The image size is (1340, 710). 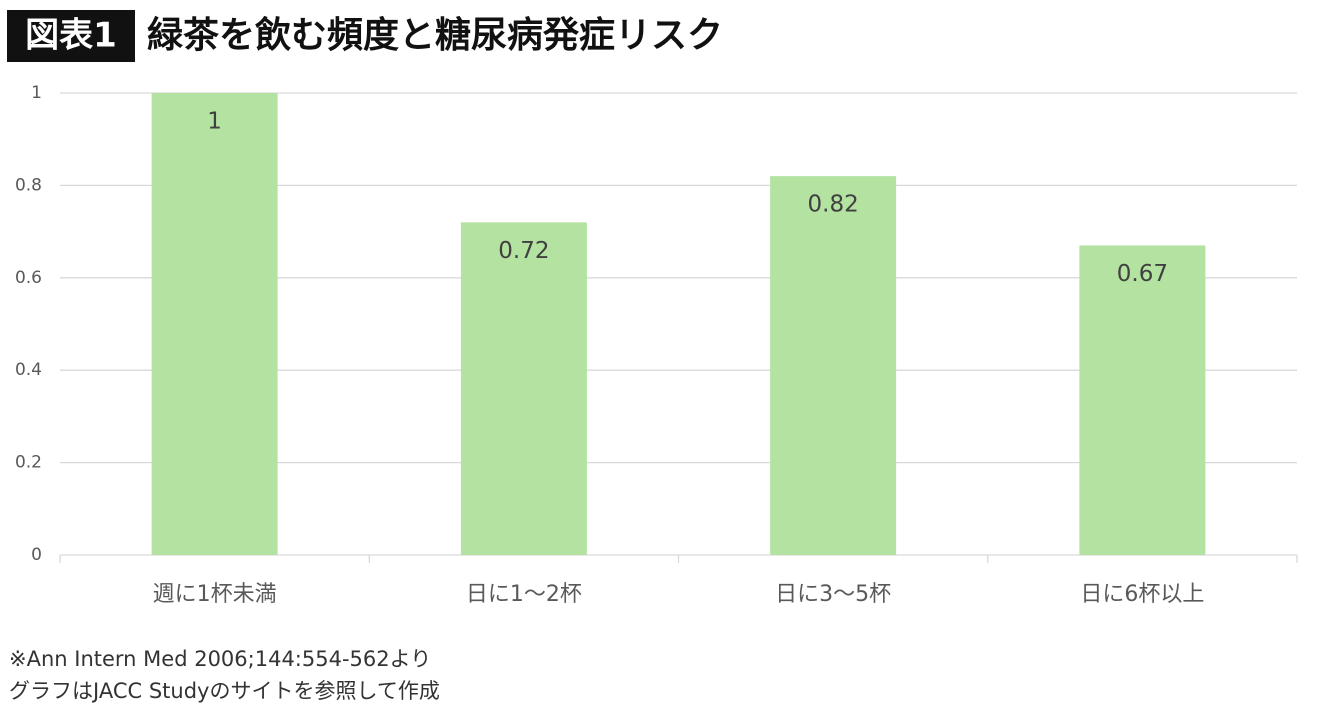 I want to click on x-tick-label: 日に1〜2杯, so click(x=524, y=594).